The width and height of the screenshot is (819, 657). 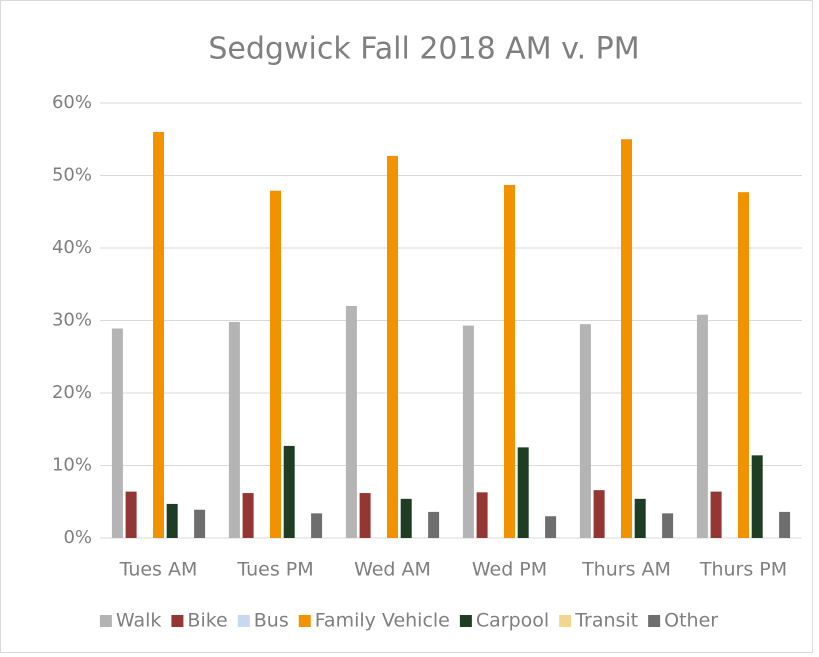 I want to click on y-tick-label: 20%, so click(x=72, y=392).